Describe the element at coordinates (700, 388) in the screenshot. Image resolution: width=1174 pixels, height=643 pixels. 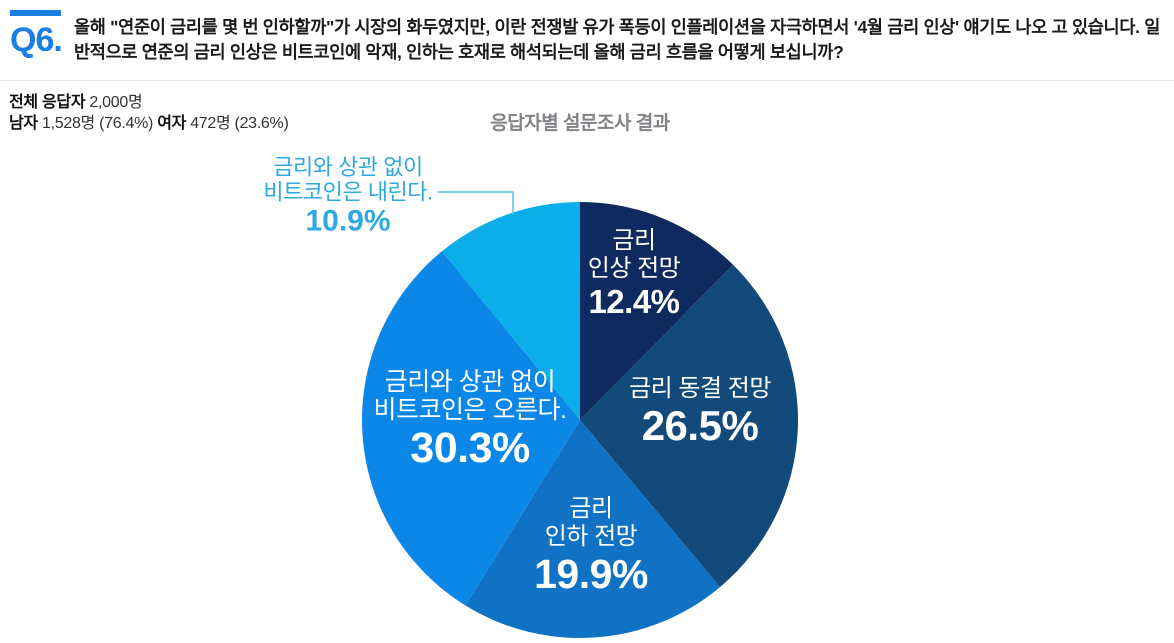
I see `slice-label-line: 금리 동결 전망` at that location.